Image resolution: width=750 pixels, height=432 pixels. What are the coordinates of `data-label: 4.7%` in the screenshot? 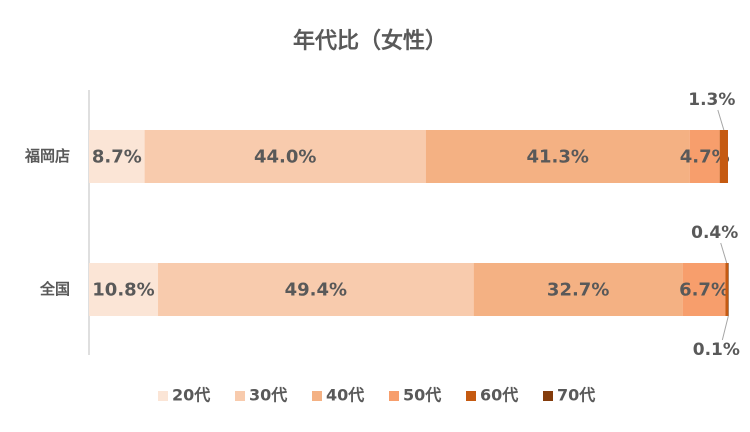 It's located at (705, 157).